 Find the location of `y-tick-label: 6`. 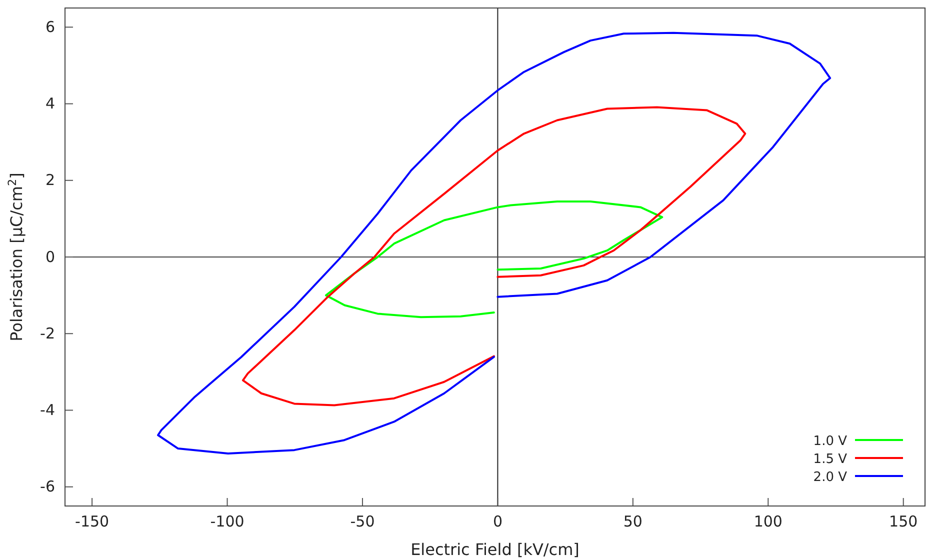

y-tick-label: 6 is located at coordinates (50, 27).